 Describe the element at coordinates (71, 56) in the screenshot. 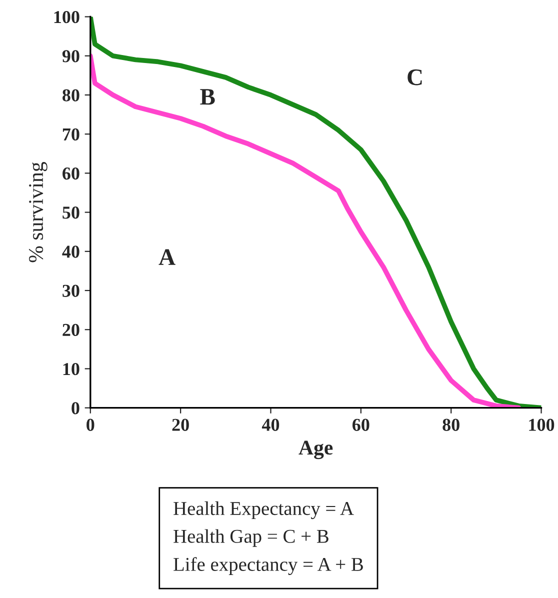

I see `y-tick-label: 90` at that location.